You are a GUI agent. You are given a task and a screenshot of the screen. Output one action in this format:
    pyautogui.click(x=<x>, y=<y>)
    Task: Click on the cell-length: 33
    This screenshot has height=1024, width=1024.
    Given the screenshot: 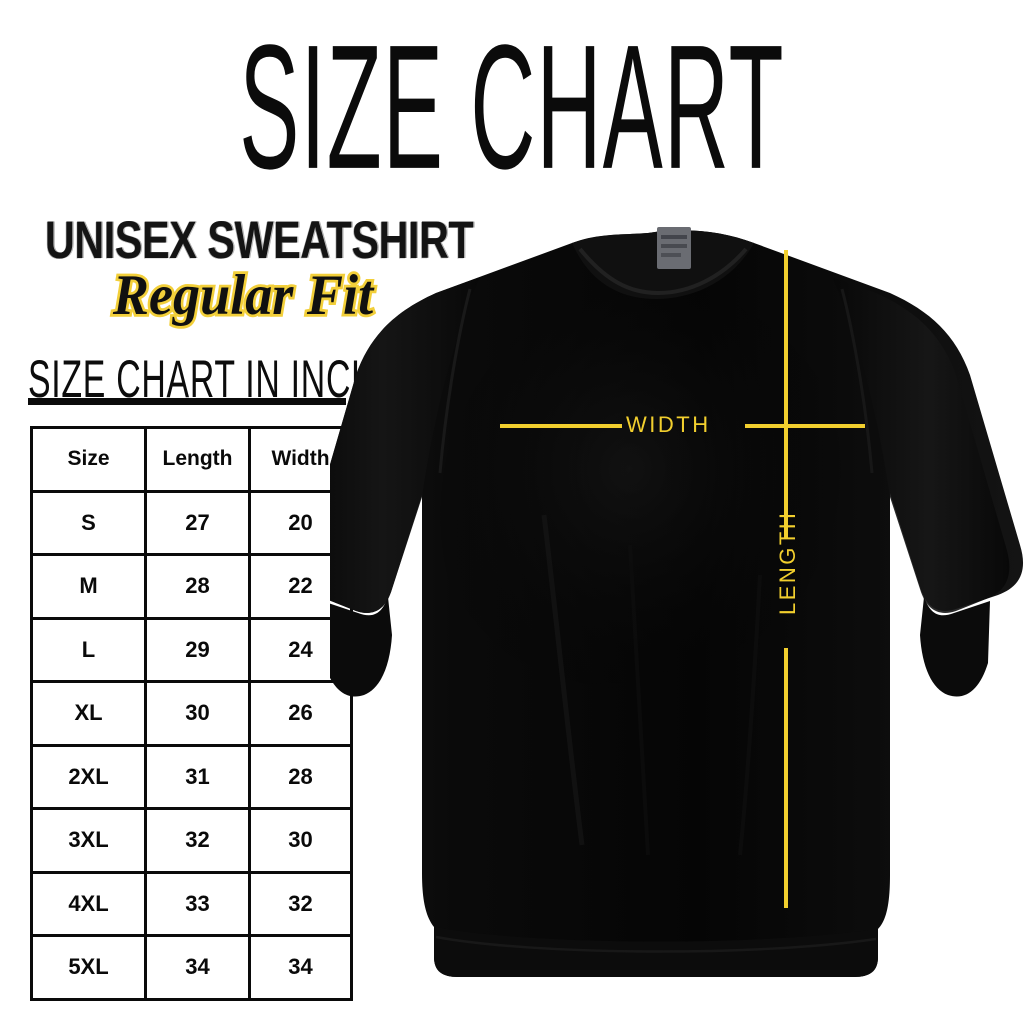 What is the action you would take?
    pyautogui.click(x=197, y=903)
    